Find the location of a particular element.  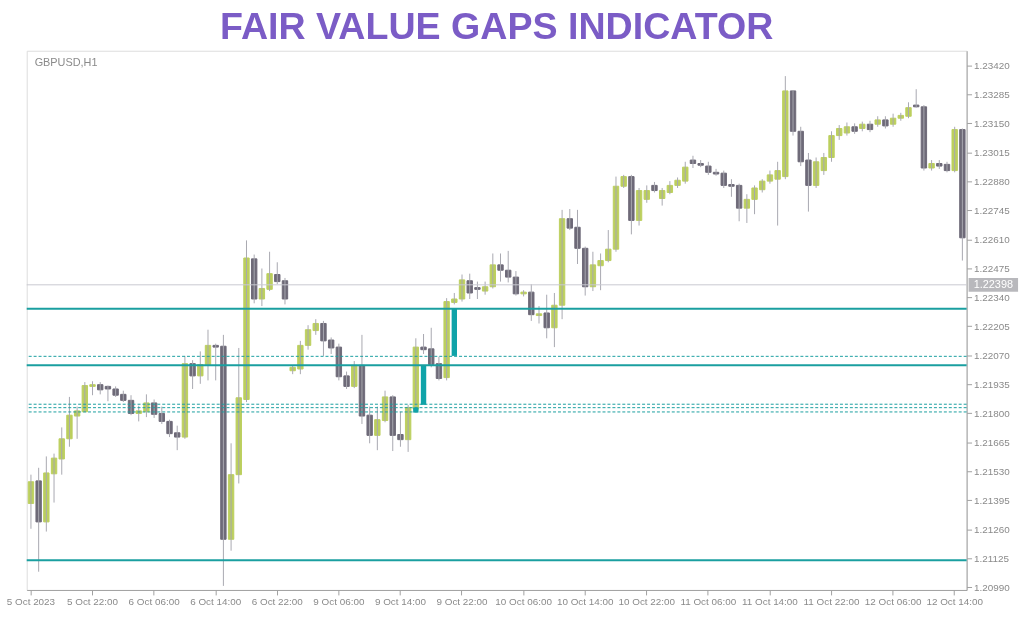

x-tick-label: 11 Oct 22:00 is located at coordinates (831, 602).